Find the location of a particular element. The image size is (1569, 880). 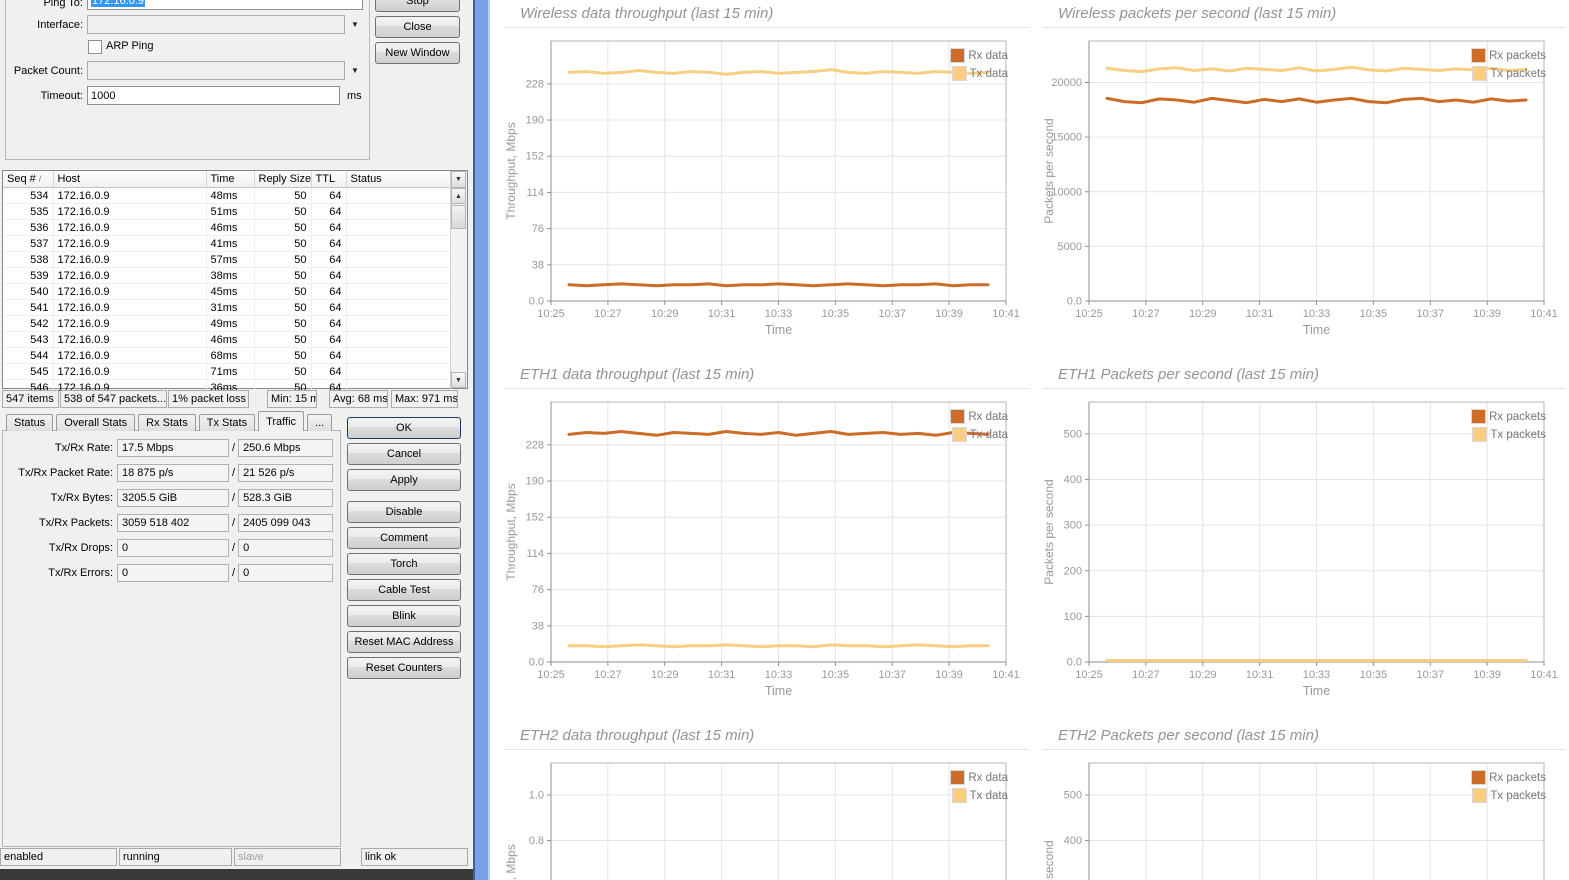

stop-button: Stop is located at coordinates (417, 6).